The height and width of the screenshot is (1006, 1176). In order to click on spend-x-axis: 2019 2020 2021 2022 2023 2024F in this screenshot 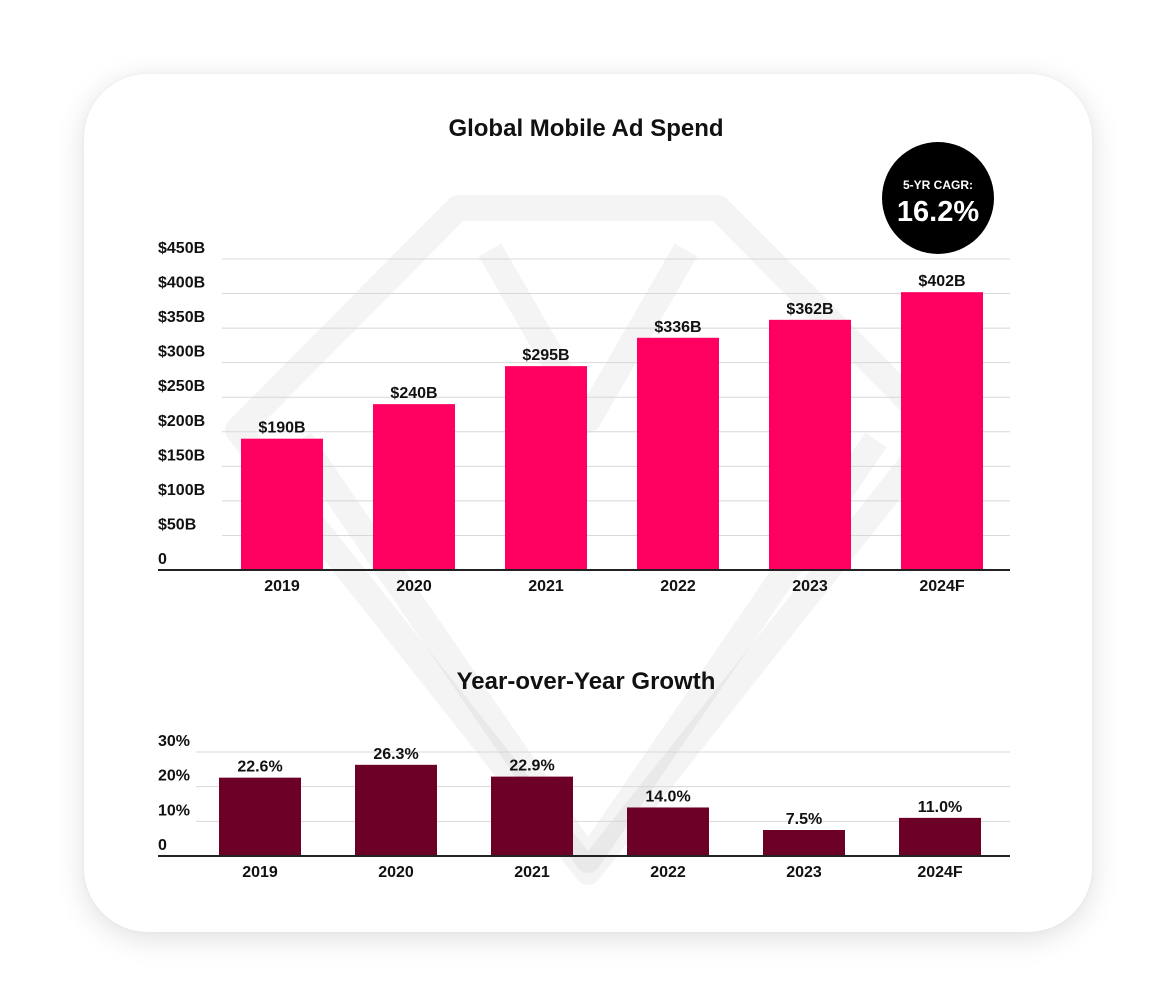, I will do `click(614, 586)`.